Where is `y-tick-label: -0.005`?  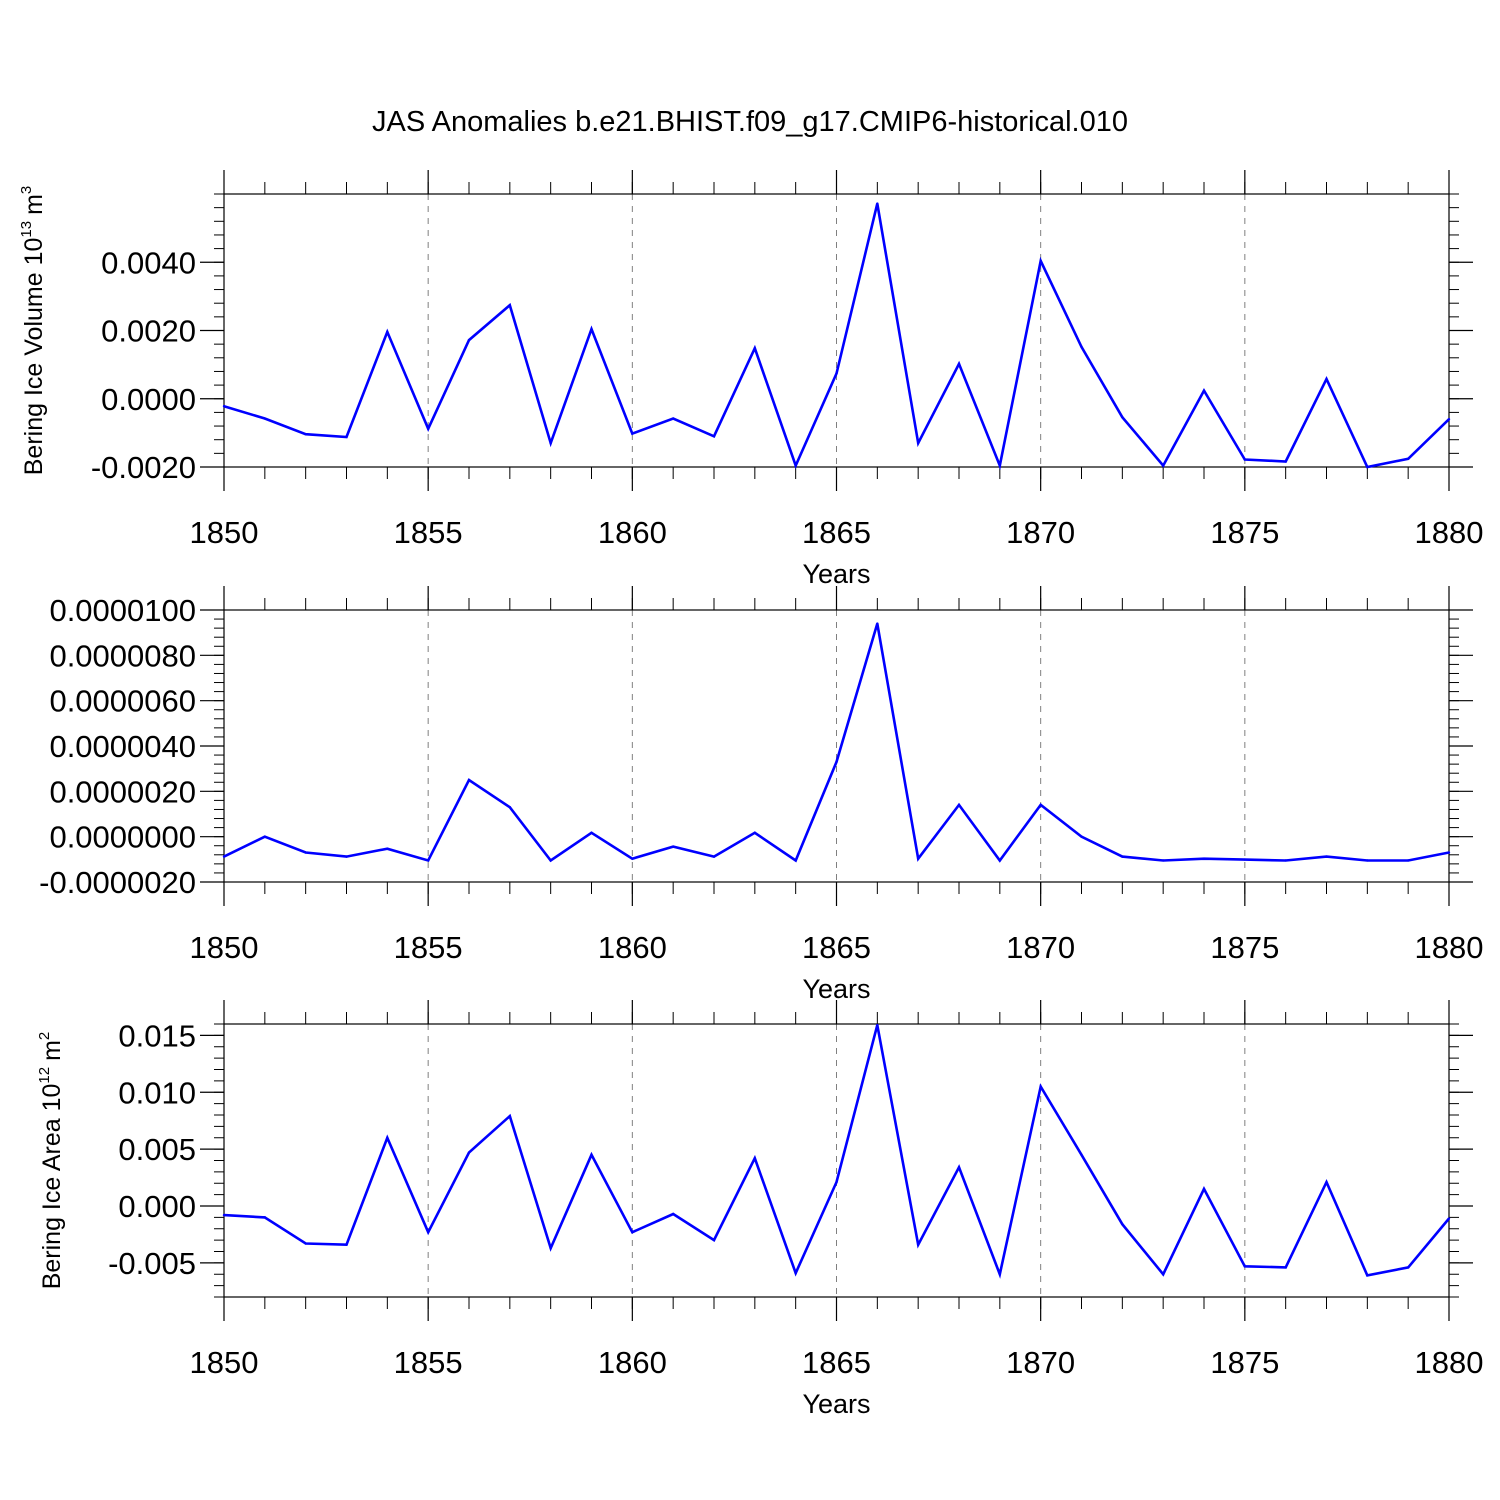
y-tick-label: -0.005 is located at coordinates (152, 1263).